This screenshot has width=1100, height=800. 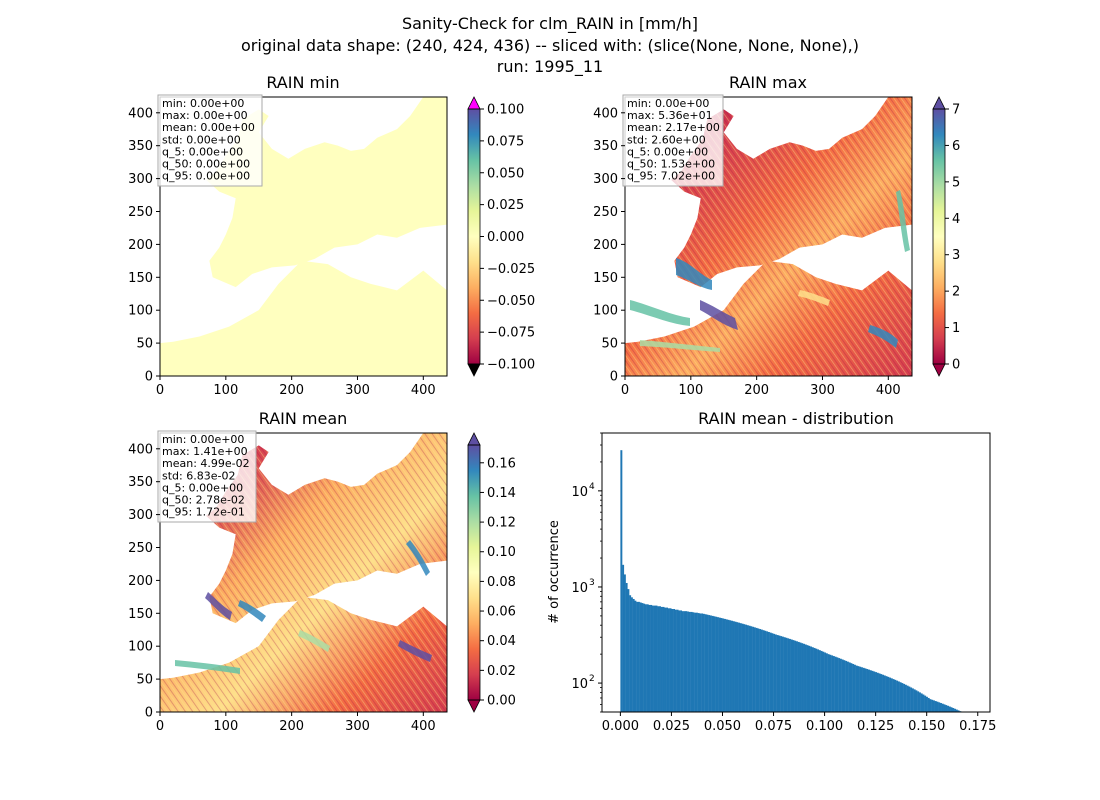 What do you see at coordinates (722, 726) in the screenshot?
I see `x-tick-label: 0.050` at bounding box center [722, 726].